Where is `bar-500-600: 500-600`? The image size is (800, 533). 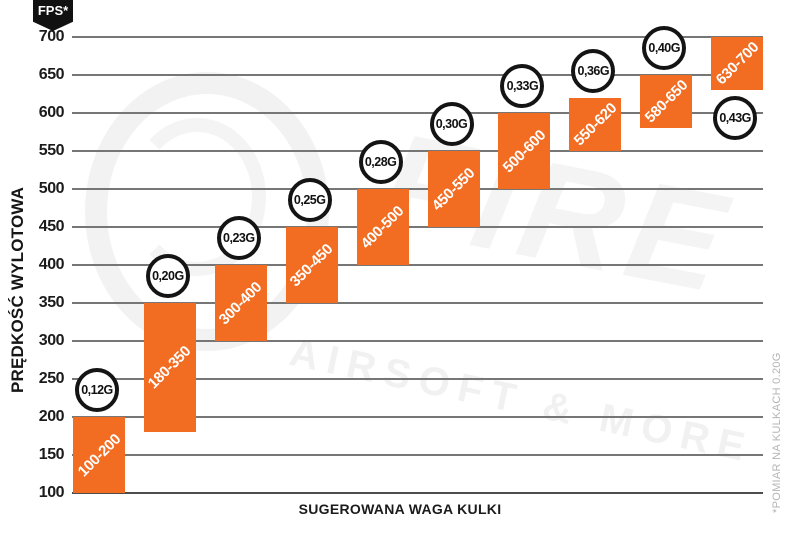 bar-500-600: 500-600 is located at coordinates (524, 151).